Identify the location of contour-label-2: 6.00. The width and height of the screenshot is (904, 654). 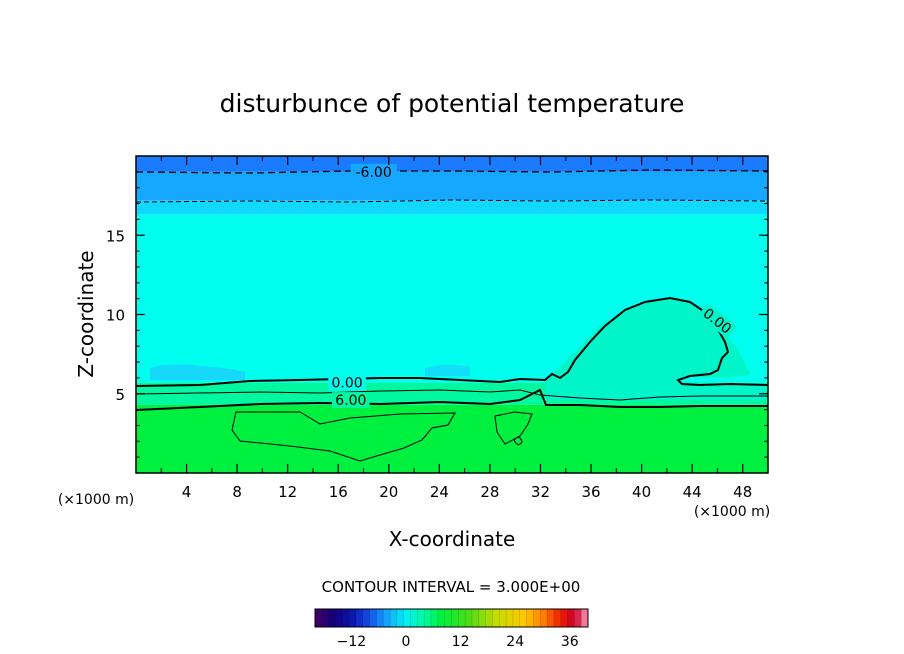
(350, 401).